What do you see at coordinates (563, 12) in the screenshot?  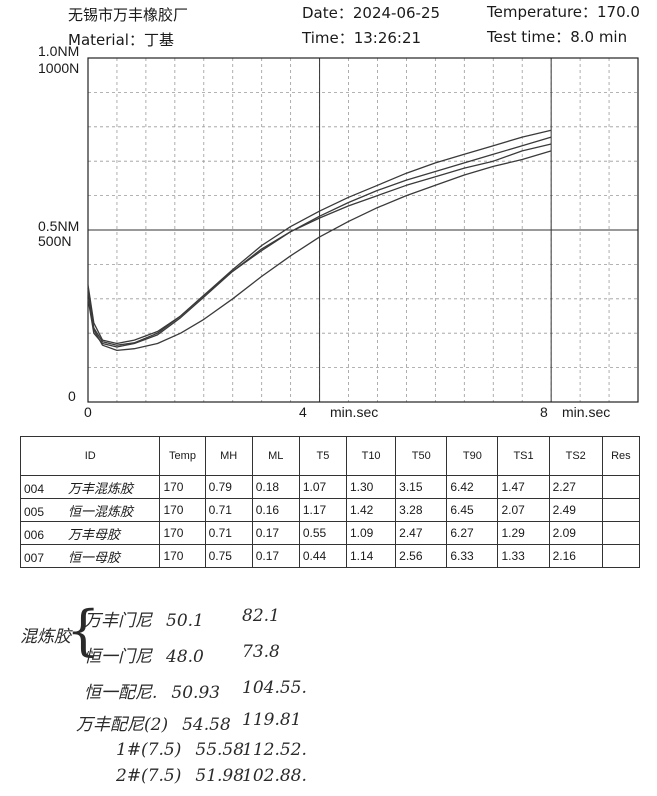 I see `temperature-label: Temperature：170.0` at bounding box center [563, 12].